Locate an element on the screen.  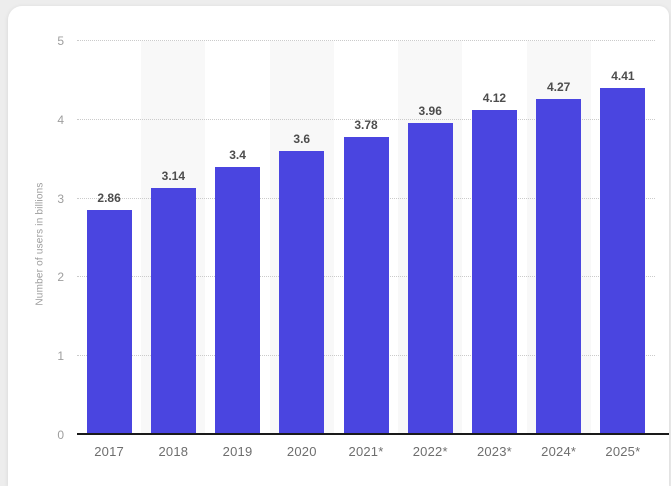
bar-value-label: 3.6 is located at coordinates (302, 139).